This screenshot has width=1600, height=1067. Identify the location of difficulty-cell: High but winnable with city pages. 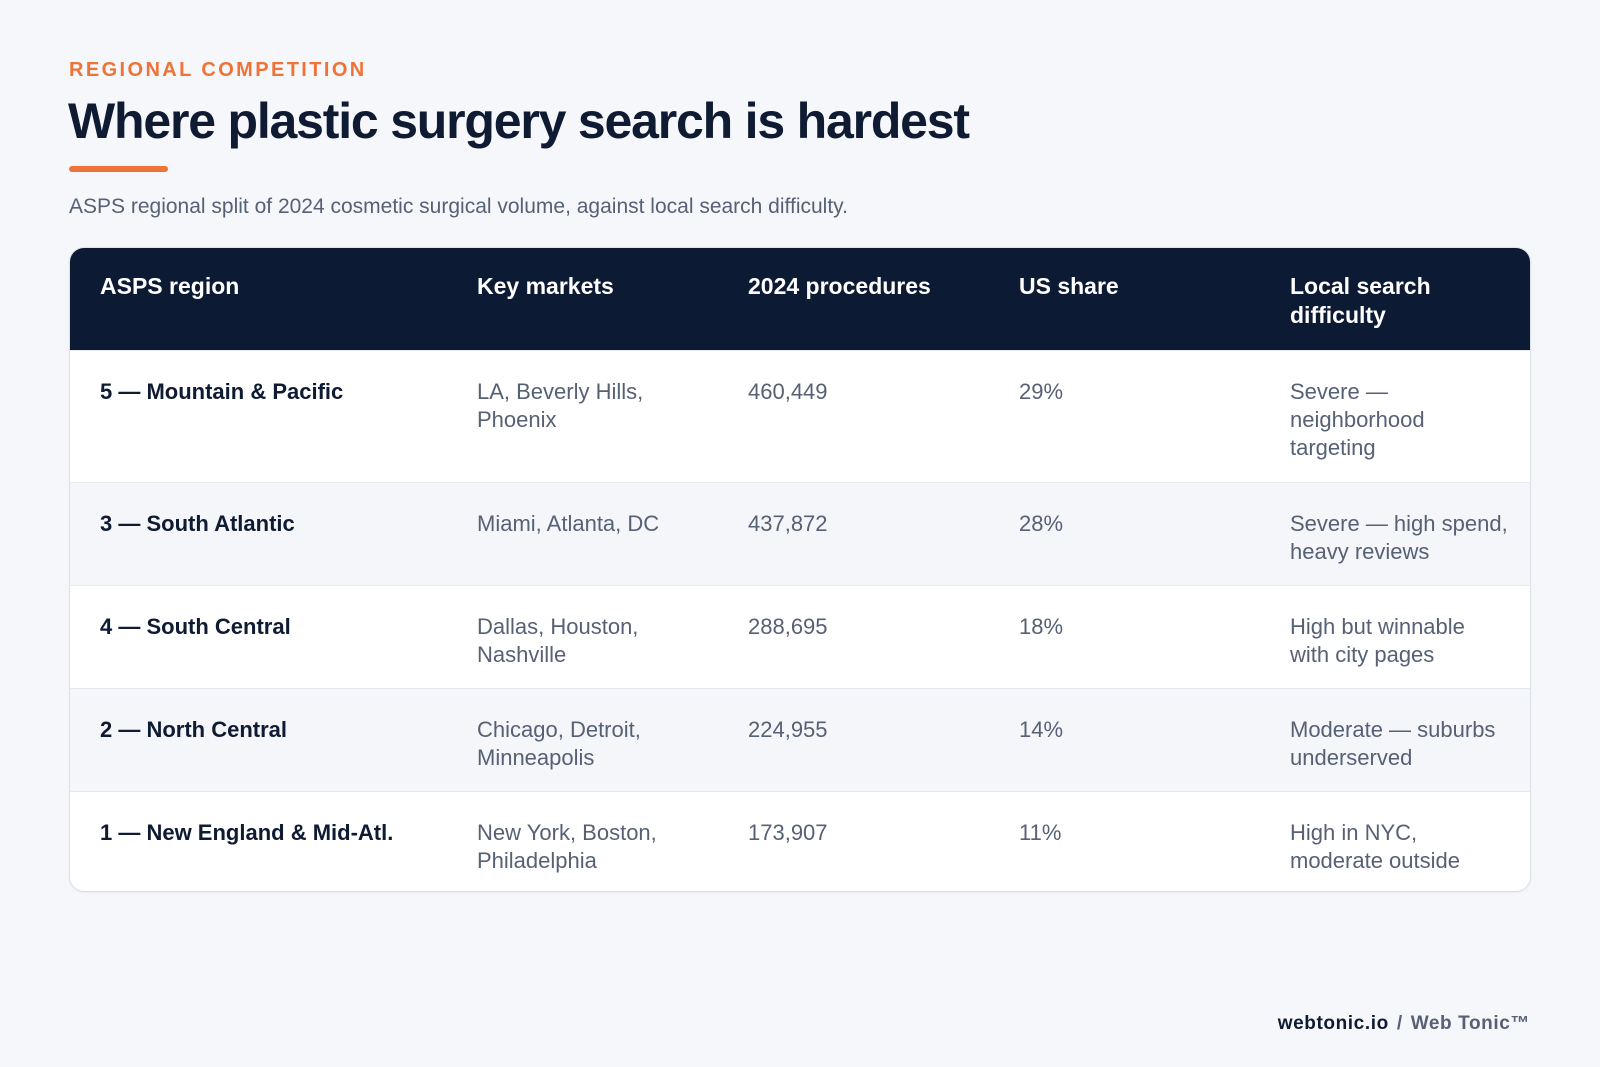
(1377, 640).